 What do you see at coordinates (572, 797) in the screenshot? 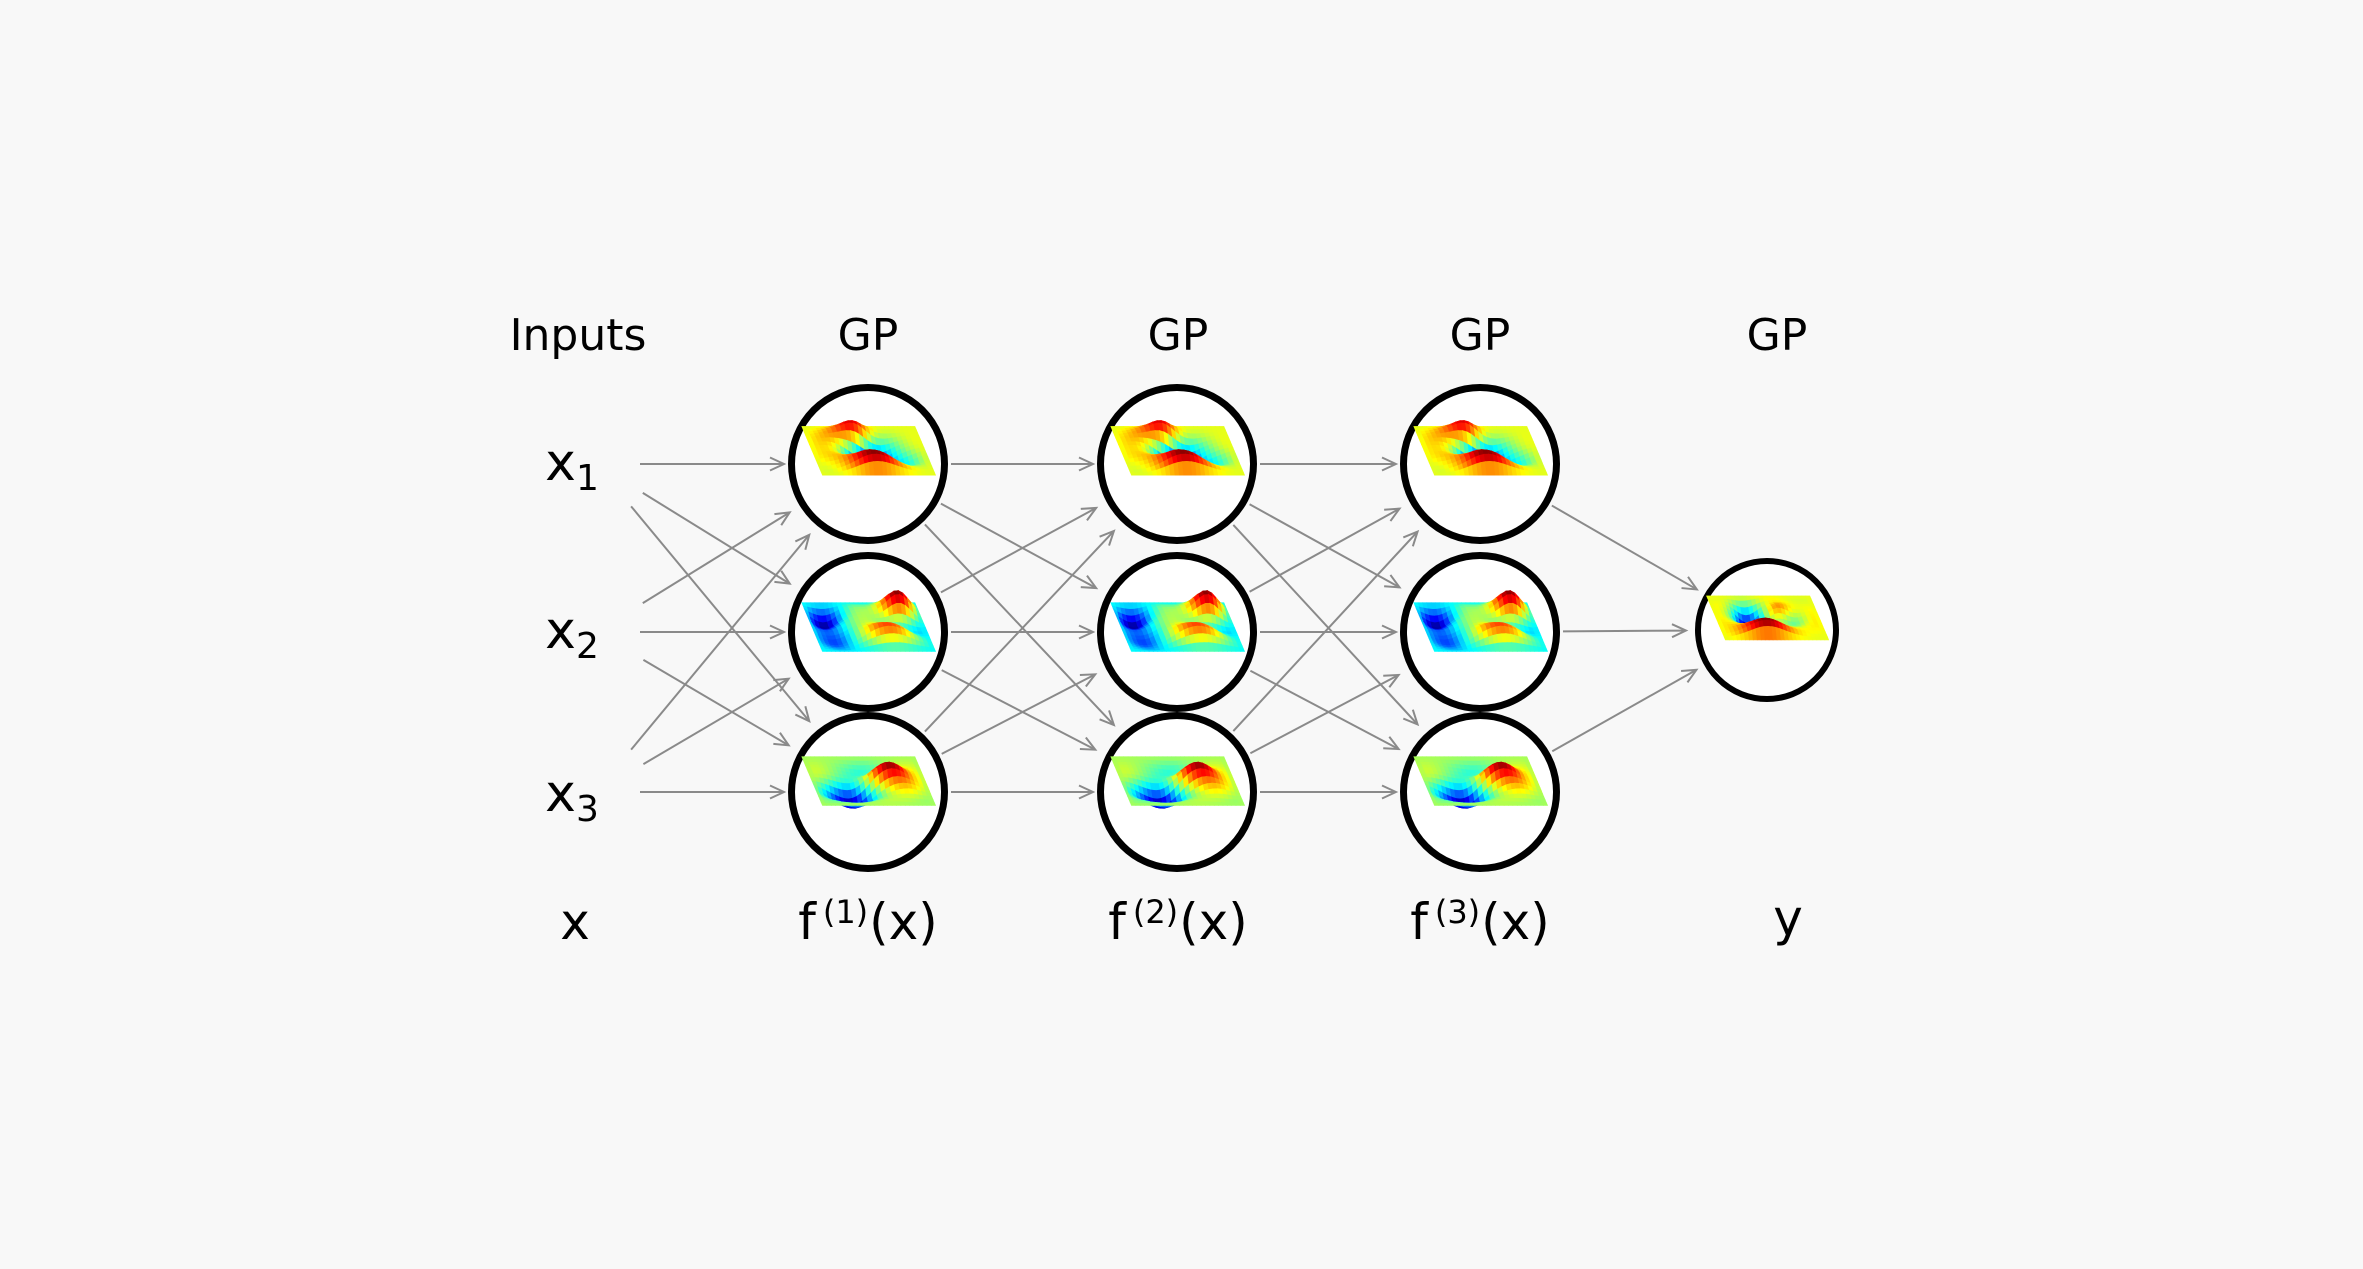
I see `input-label-x3: x3` at bounding box center [572, 797].